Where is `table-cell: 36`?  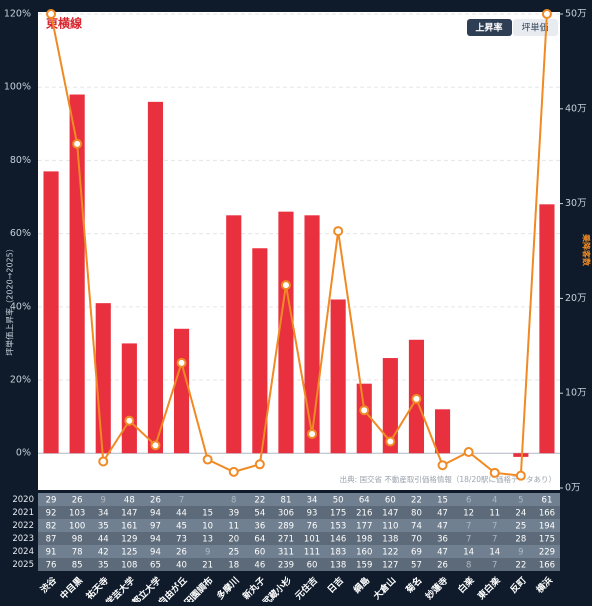 table-cell: 36 is located at coordinates (442, 540).